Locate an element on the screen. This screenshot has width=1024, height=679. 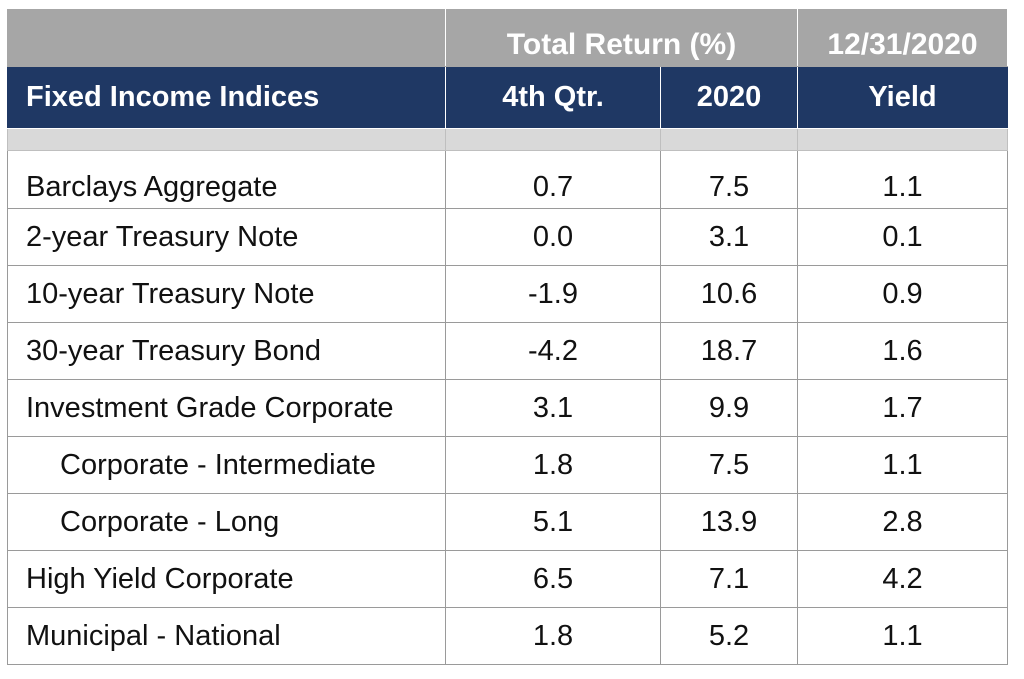
yield-value: 1.7 is located at coordinates (902, 408).